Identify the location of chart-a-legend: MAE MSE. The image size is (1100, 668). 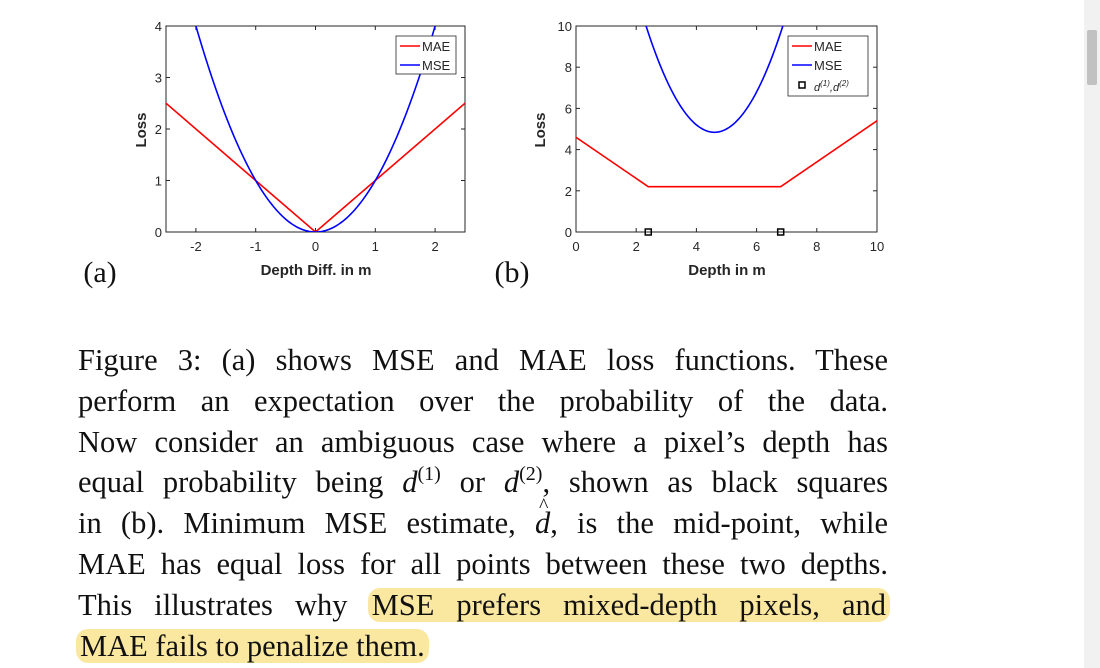
(426, 55).